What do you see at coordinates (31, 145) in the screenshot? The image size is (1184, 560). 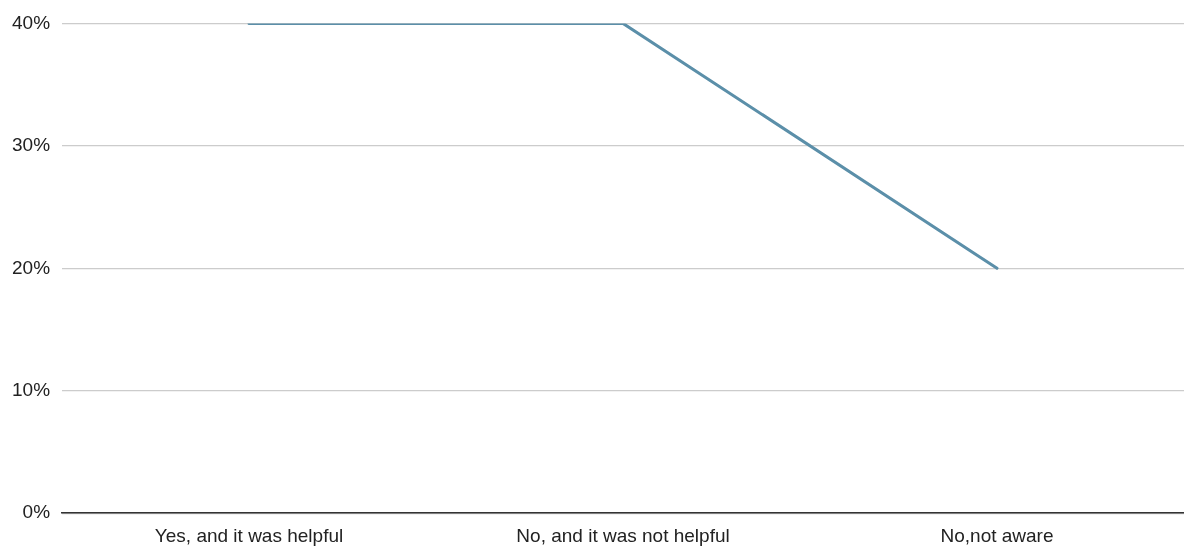 I see `y-tick-label: 30%` at bounding box center [31, 145].